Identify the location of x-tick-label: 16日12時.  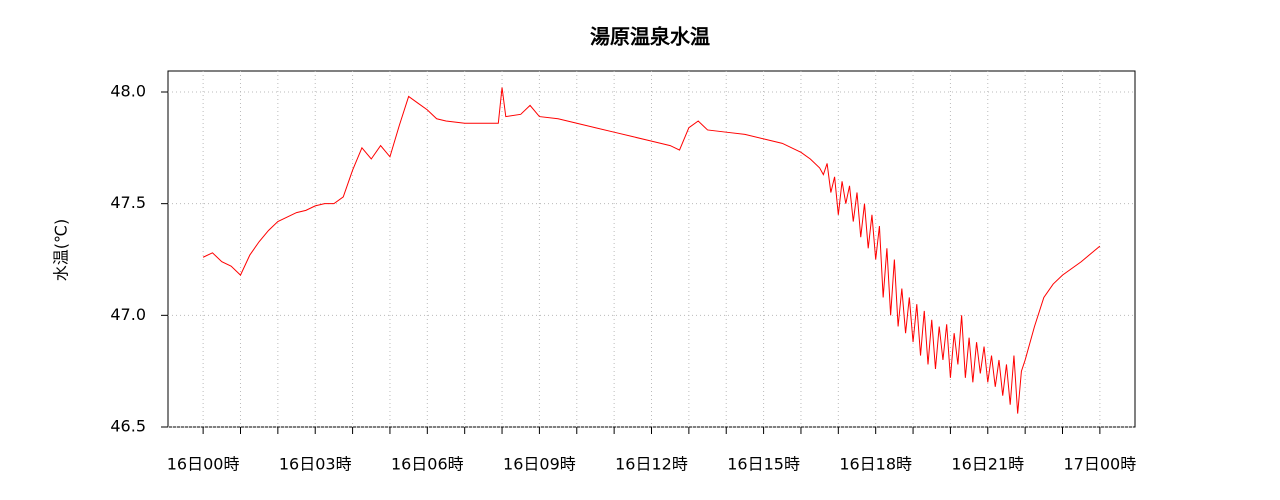
(651, 464).